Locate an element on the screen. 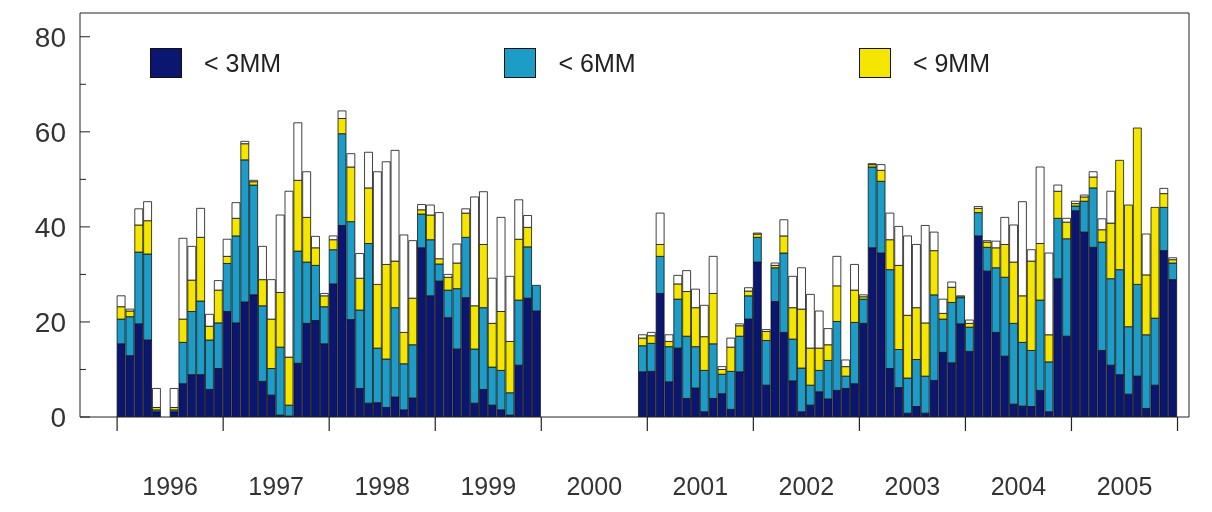 This screenshot has height=512, width=1212. x-tick-label: 2002 is located at coordinates (806, 486).